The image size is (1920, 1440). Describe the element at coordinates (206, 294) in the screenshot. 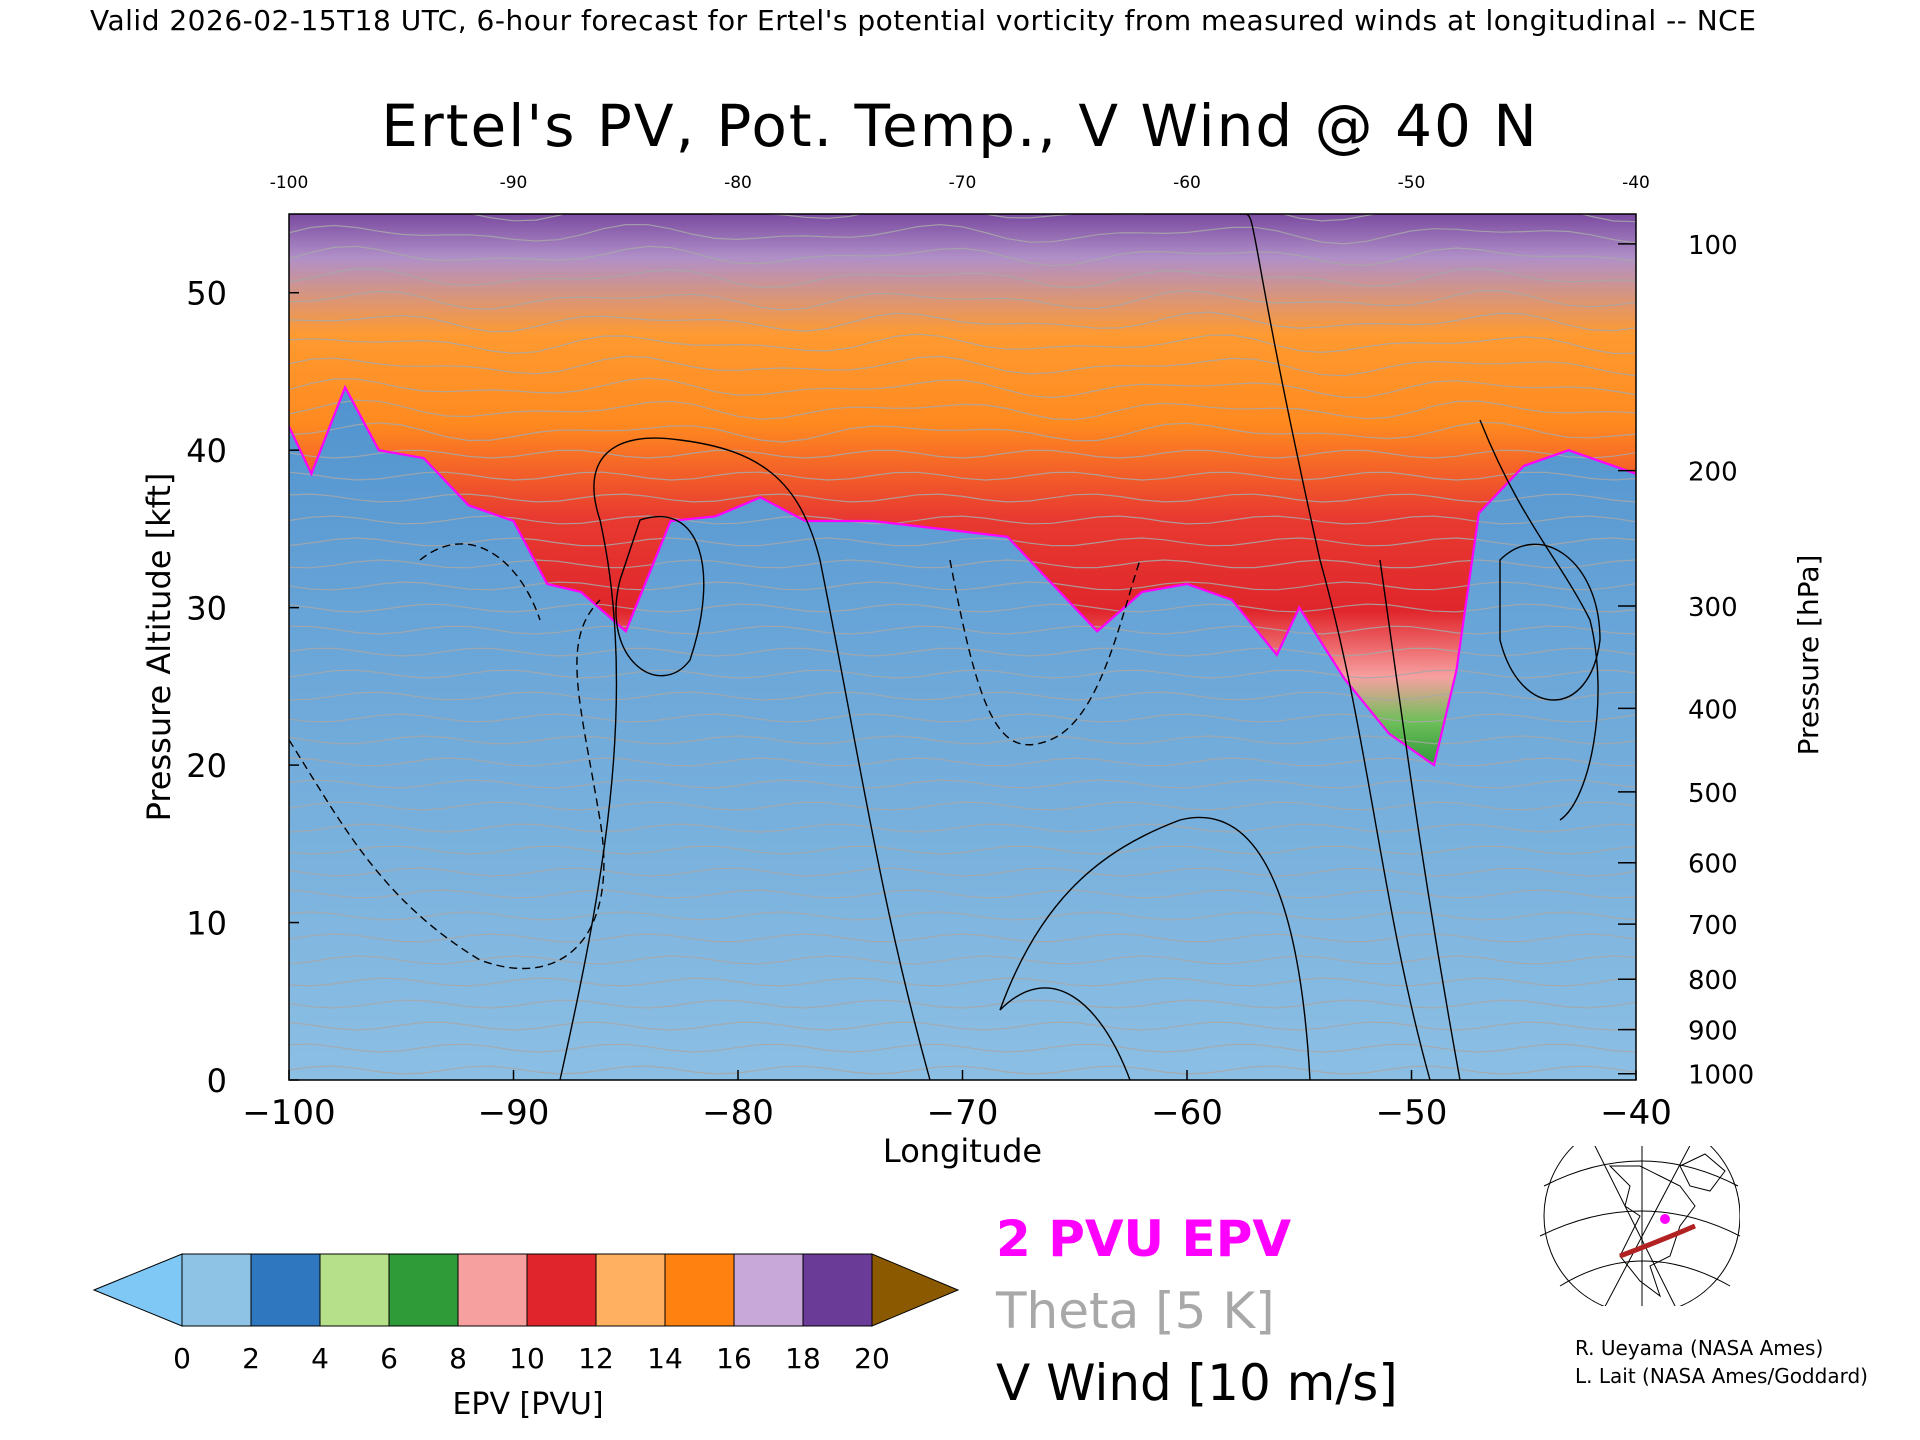

I see `y-tick-label: 50` at that location.